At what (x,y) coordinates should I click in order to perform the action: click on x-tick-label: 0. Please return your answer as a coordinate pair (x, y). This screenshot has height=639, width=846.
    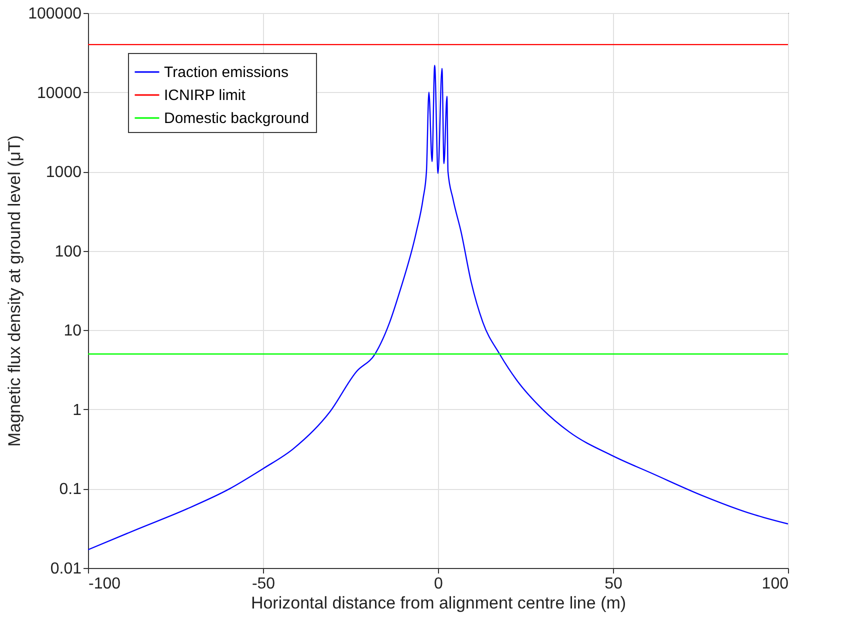
    Looking at the image, I should click on (439, 584).